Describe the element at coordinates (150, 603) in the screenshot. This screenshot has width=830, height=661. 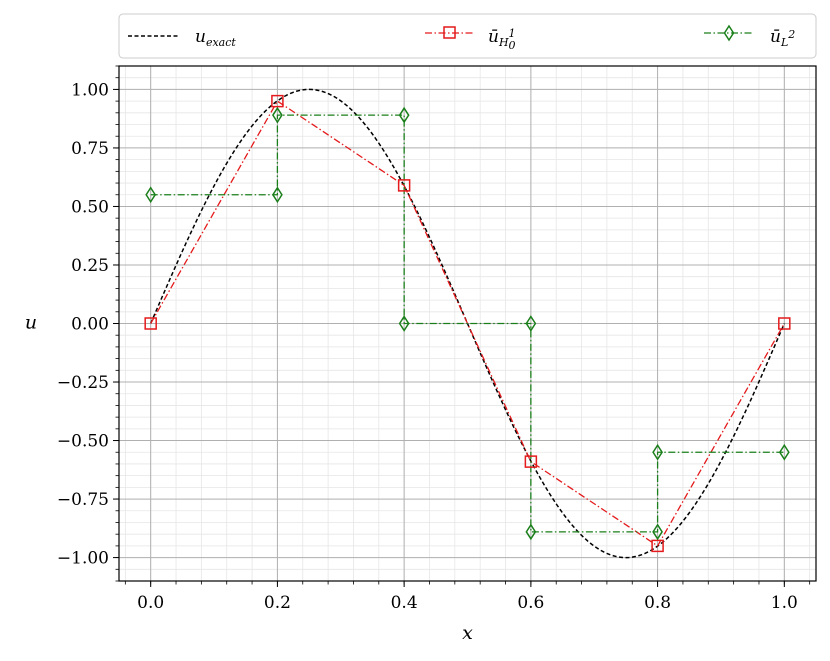
I see `x-tick-label: 0.0` at that location.